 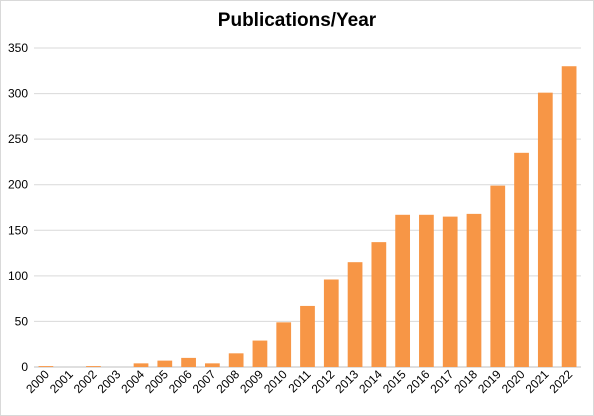 What do you see at coordinates (560, 381) in the screenshot?
I see `x-tick-label: 2022` at bounding box center [560, 381].